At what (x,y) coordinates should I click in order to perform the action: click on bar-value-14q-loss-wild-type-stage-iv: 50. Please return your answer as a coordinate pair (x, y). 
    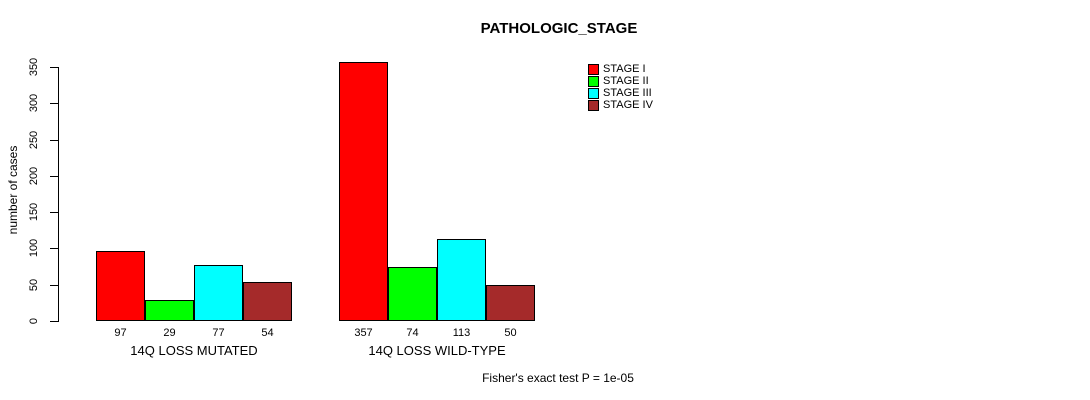
    Looking at the image, I should click on (510, 333).